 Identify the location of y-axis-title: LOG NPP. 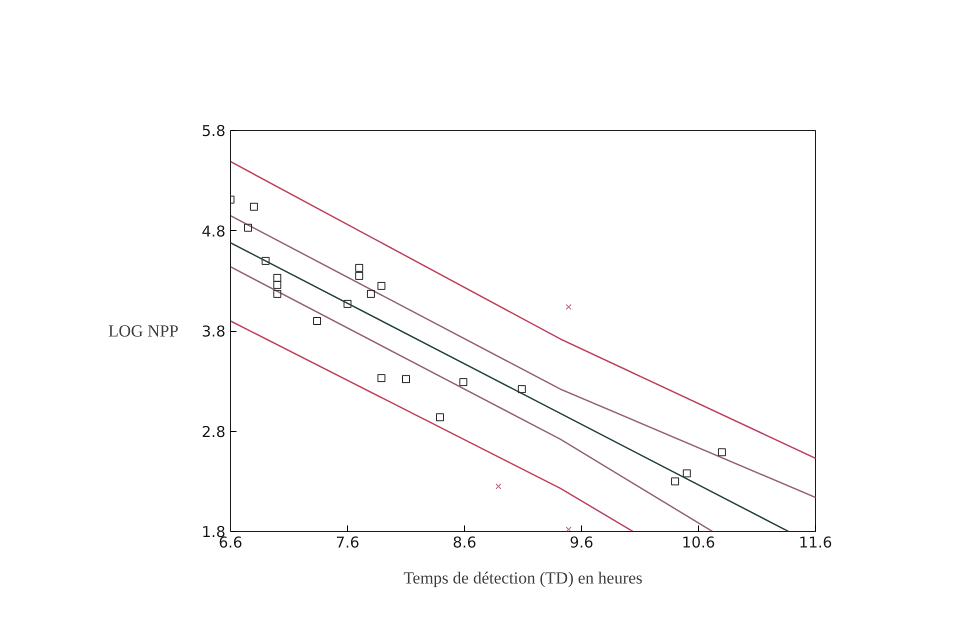
(143, 331).